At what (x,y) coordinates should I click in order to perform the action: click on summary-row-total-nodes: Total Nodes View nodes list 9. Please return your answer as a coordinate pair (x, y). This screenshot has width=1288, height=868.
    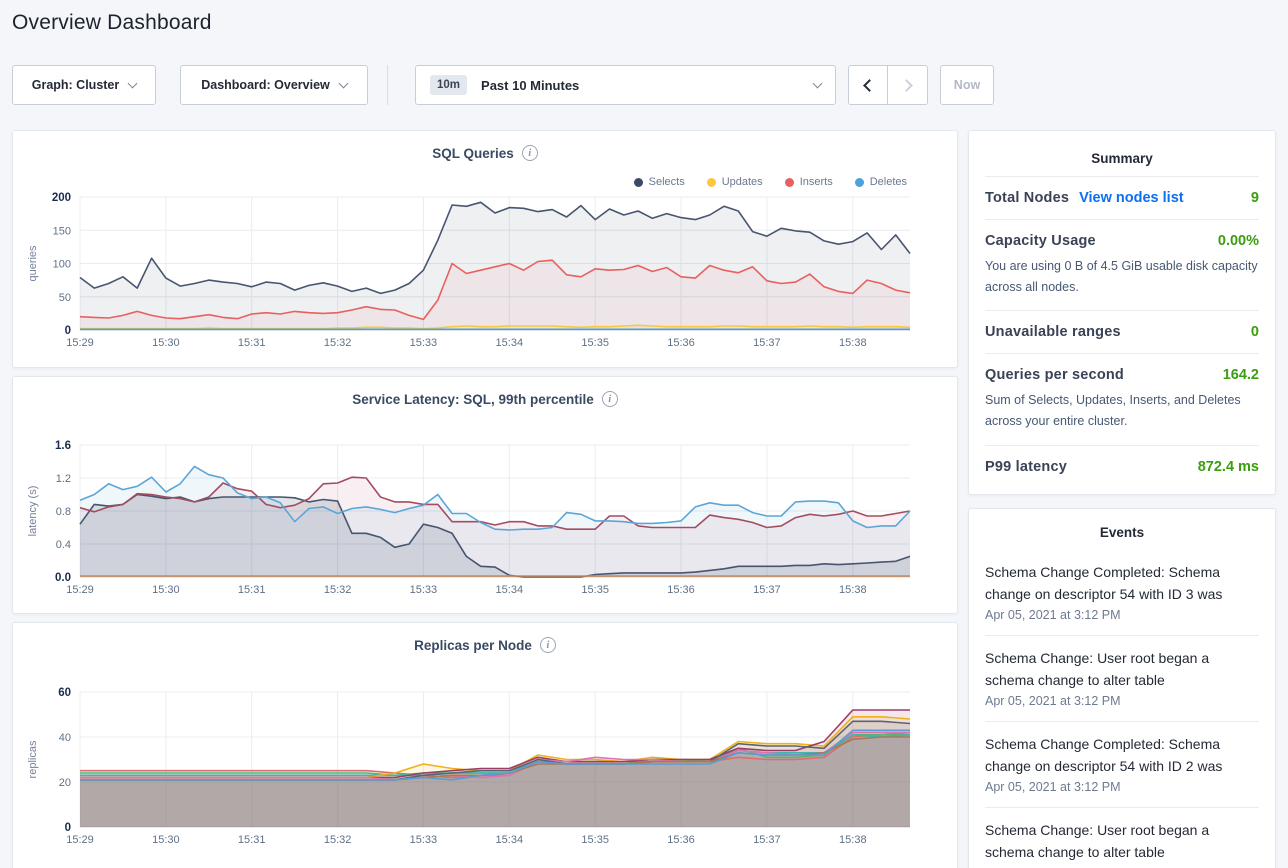
    Looking at the image, I should click on (1122, 197).